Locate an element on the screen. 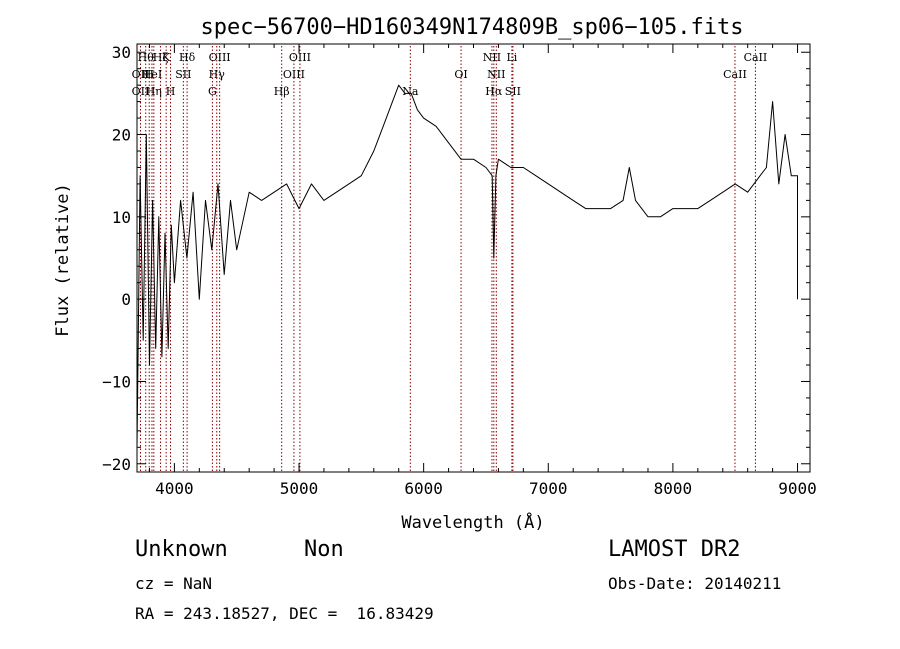 This screenshot has height=649, width=900. object-class: Unknown is located at coordinates (181, 549).